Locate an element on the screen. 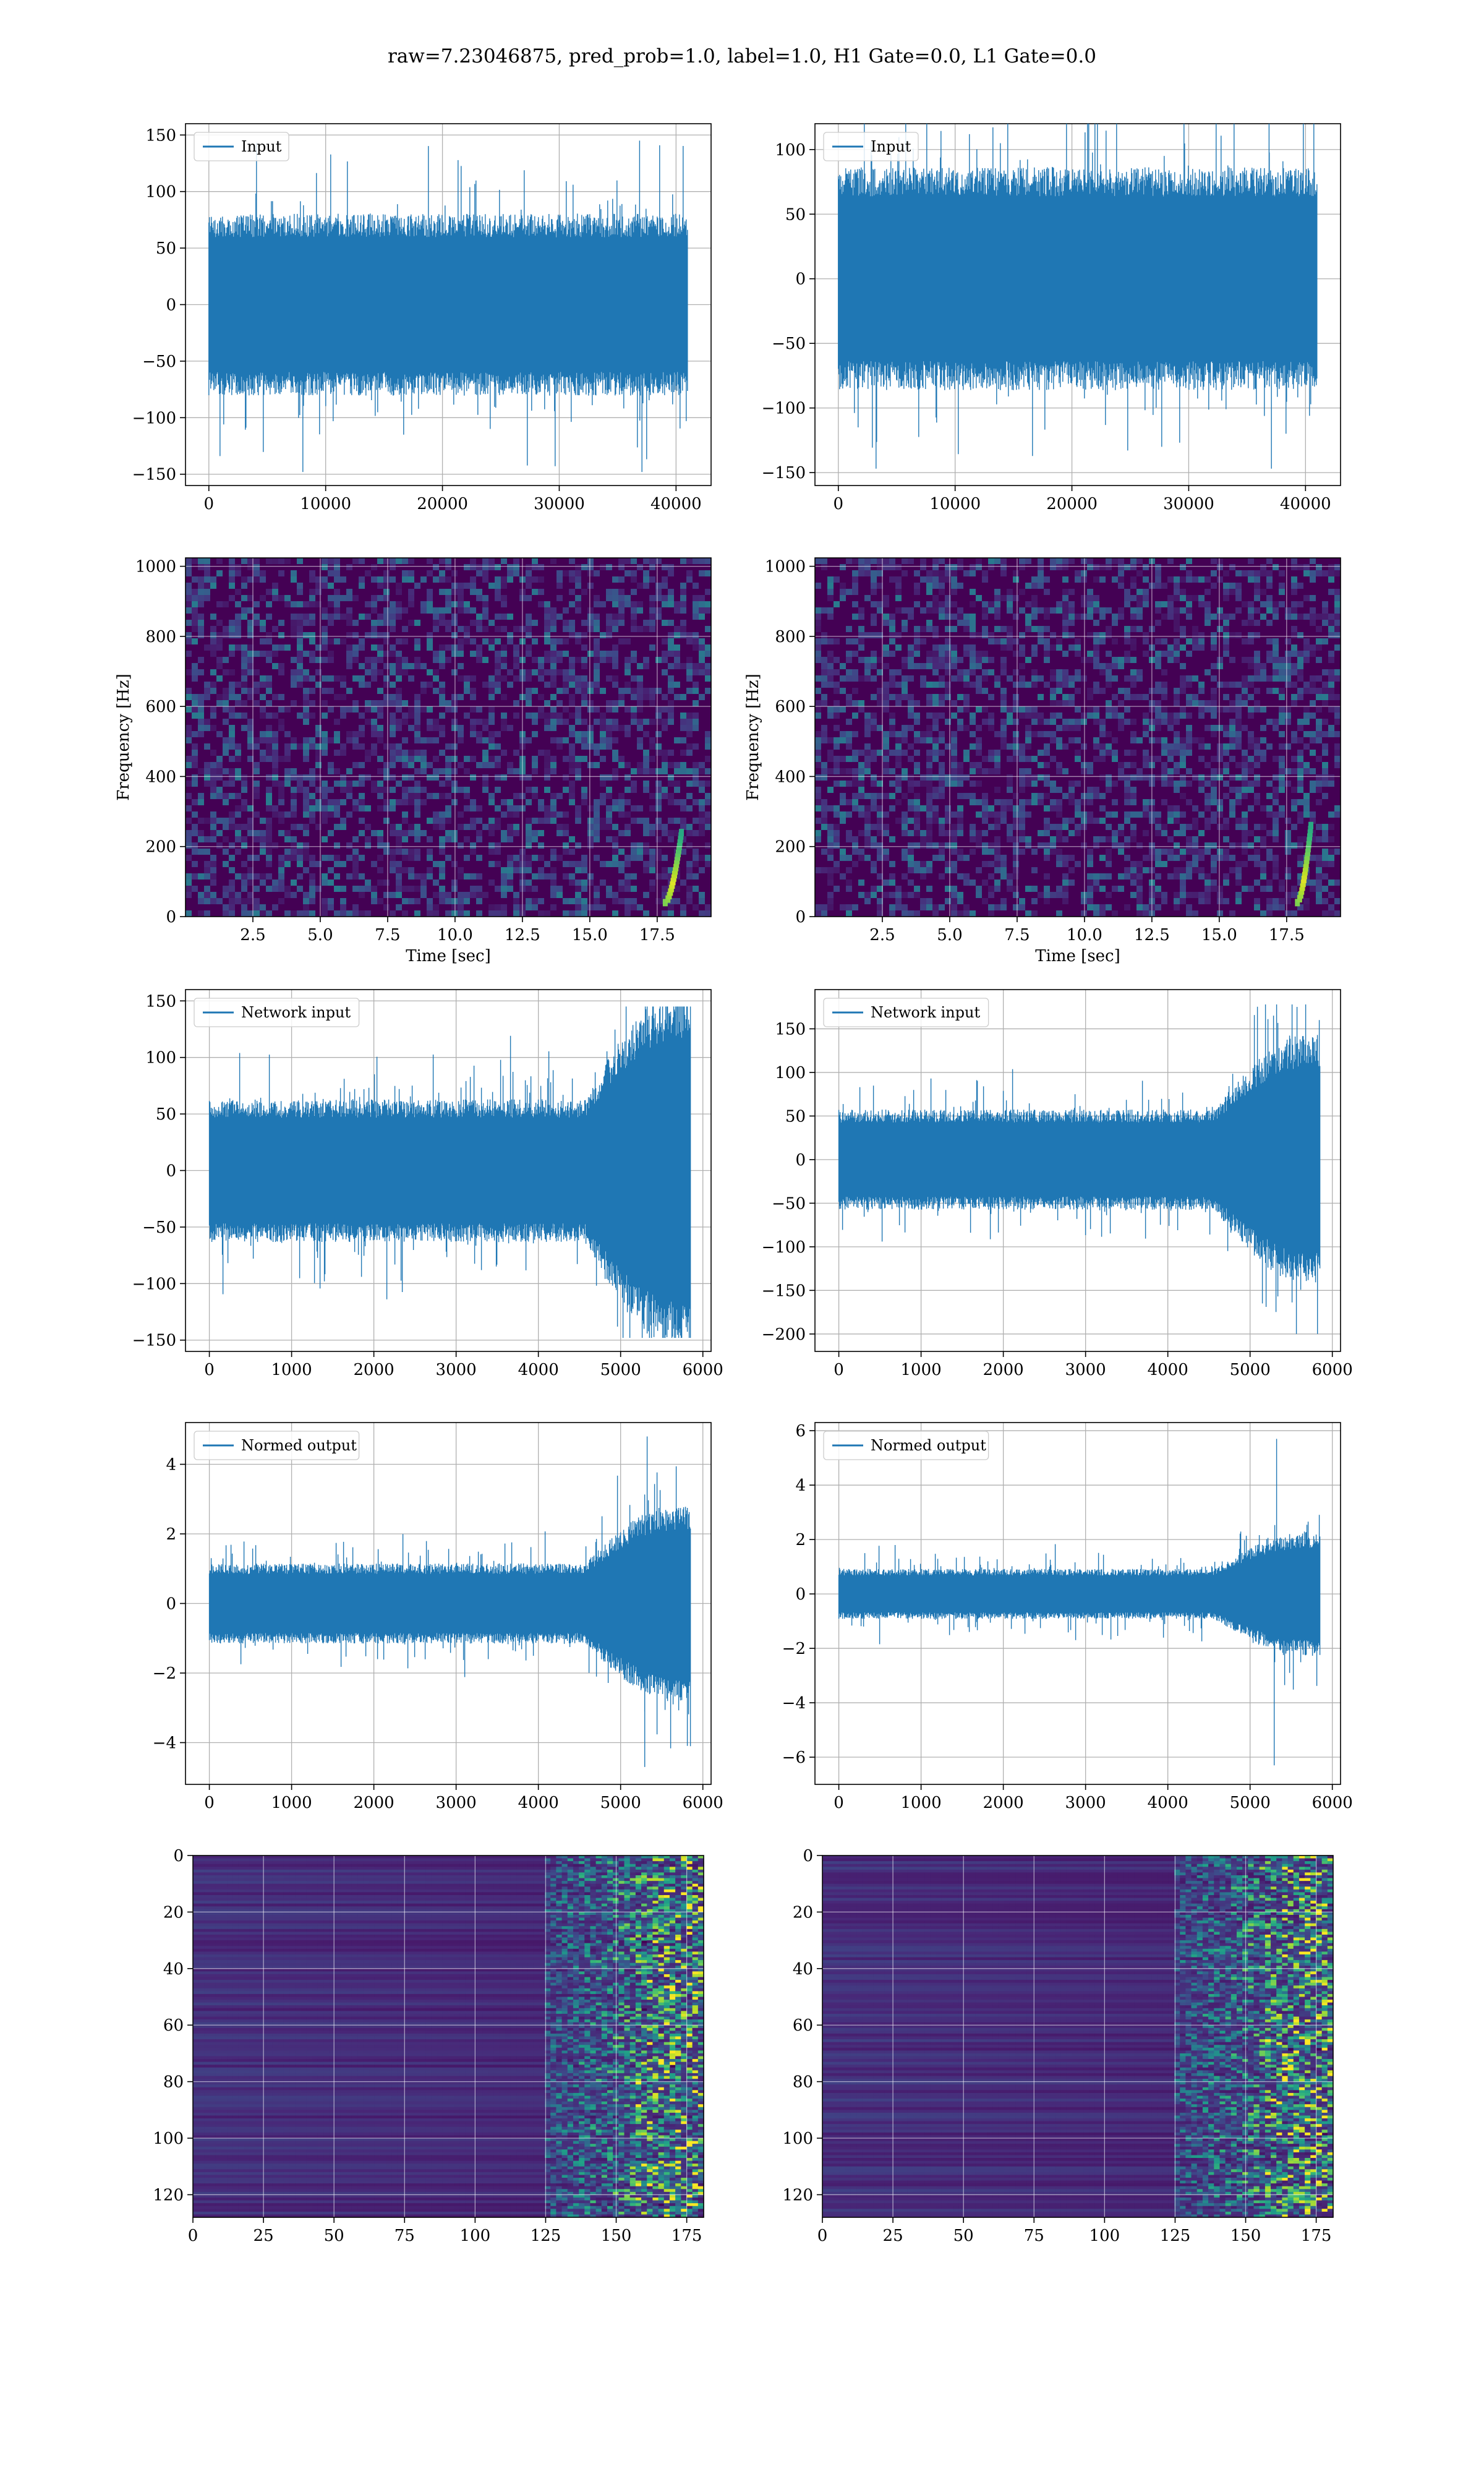 This screenshot has height=2474, width=1484. spectrogram-image is located at coordinates (1078, 738).